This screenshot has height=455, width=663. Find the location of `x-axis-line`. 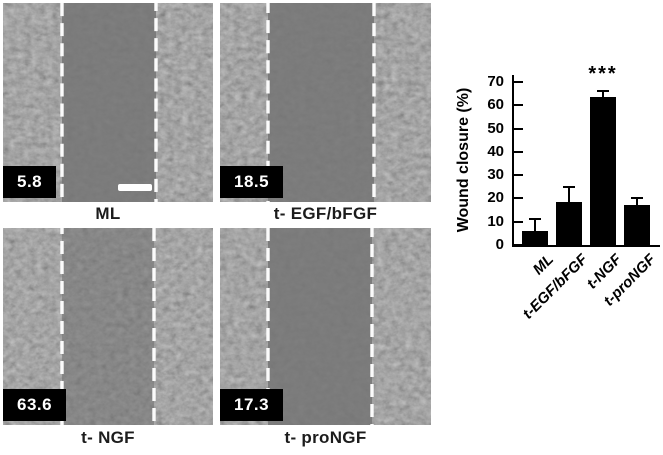

x-axis-line is located at coordinates (586, 246).